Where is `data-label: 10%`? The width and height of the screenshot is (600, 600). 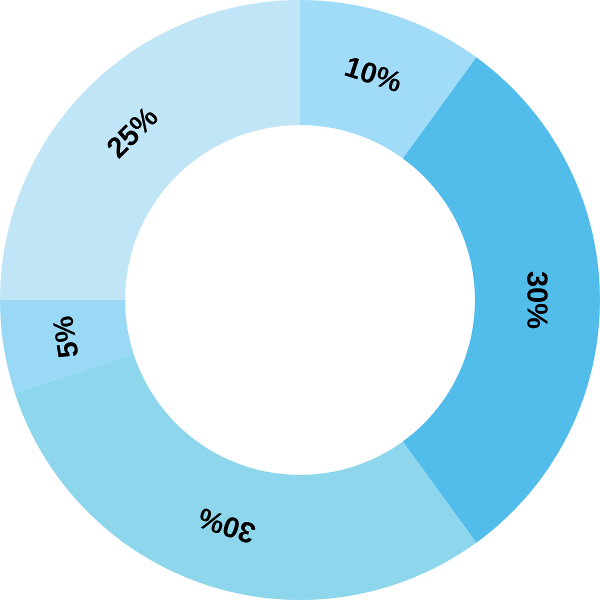
data-label: 10% is located at coordinates (372, 75).